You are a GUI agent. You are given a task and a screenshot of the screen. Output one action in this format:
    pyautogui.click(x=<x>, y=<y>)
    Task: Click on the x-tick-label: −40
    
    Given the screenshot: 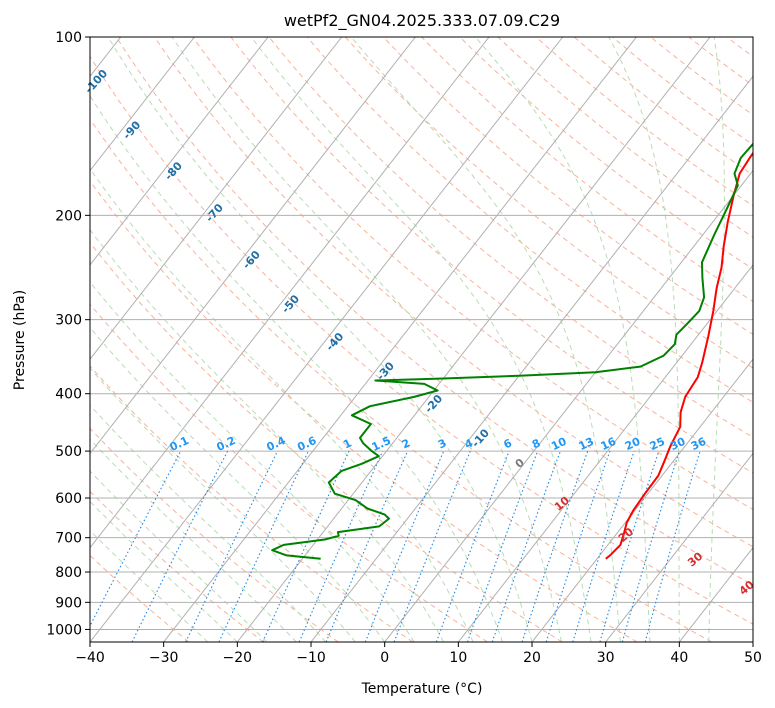 What is the action you would take?
    pyautogui.click(x=90, y=658)
    